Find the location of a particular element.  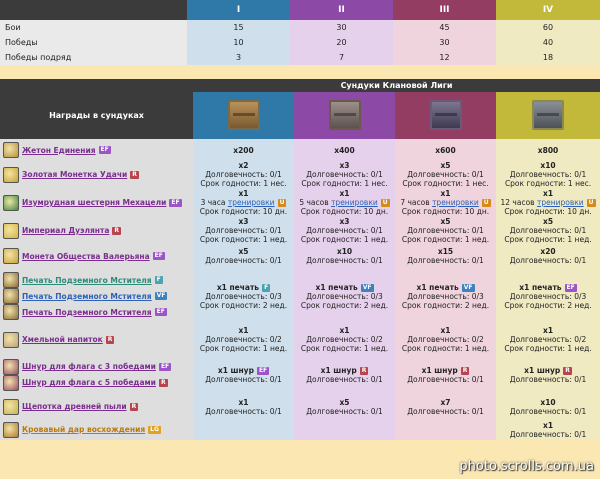

reward-cell-tier-3: x600 is located at coordinates (445, 150).